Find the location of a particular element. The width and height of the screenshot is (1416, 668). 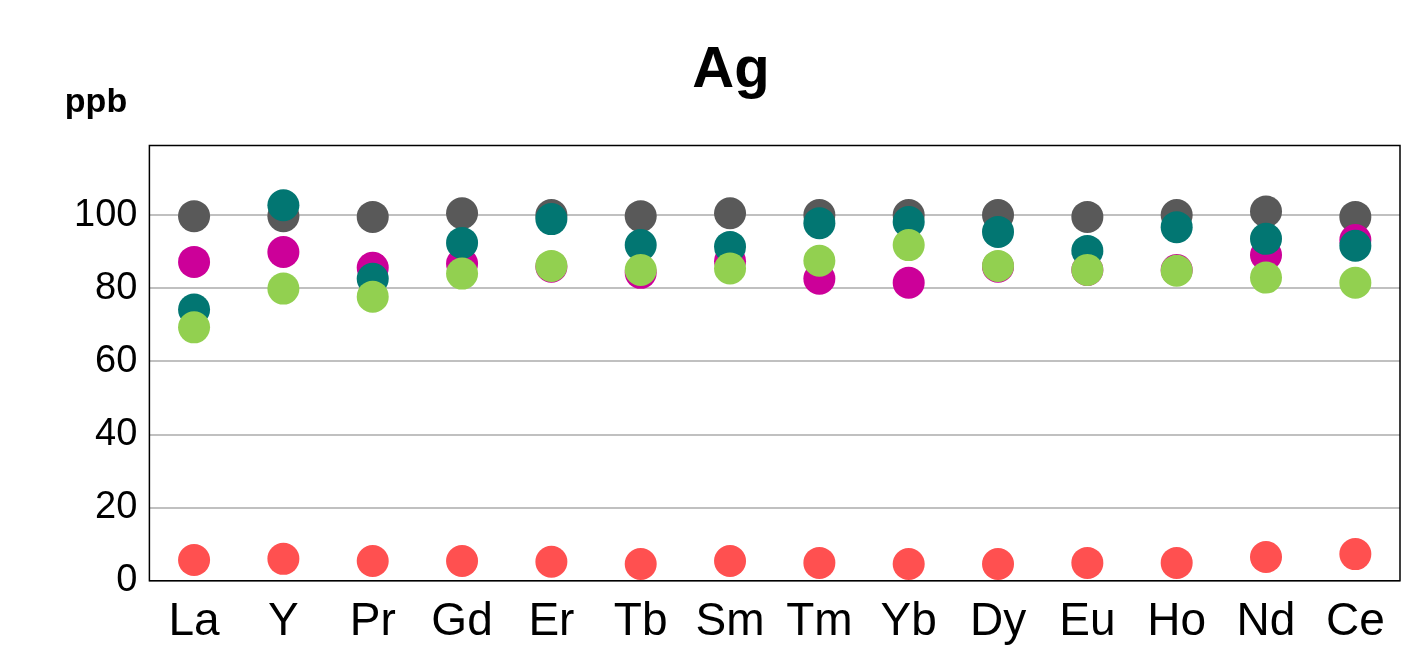

x-tick-label: Yb is located at coordinates (908, 619).